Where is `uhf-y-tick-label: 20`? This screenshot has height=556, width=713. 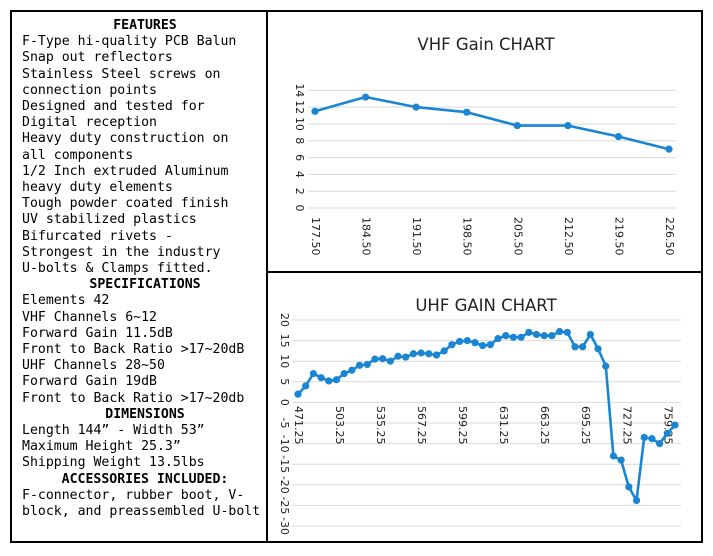 uhf-y-tick-label: 20 is located at coordinates (284, 320).